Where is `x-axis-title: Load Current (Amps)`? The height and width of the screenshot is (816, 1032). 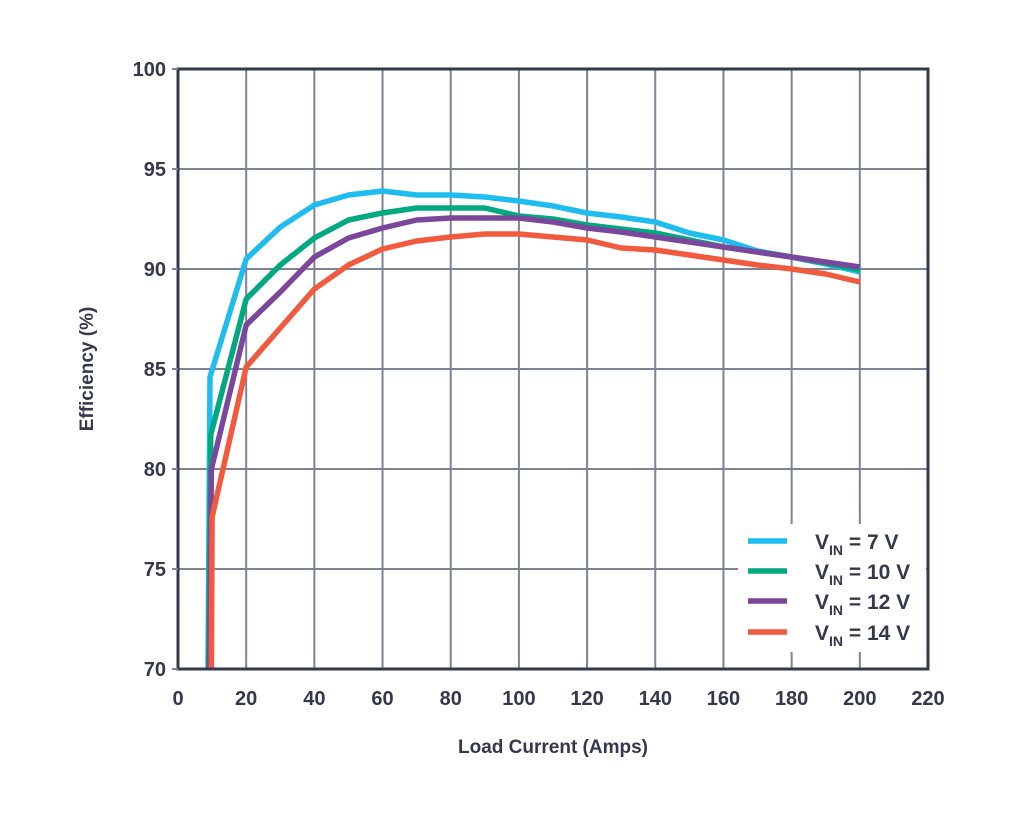
x-axis-title: Load Current (Amps) is located at coordinates (553, 747).